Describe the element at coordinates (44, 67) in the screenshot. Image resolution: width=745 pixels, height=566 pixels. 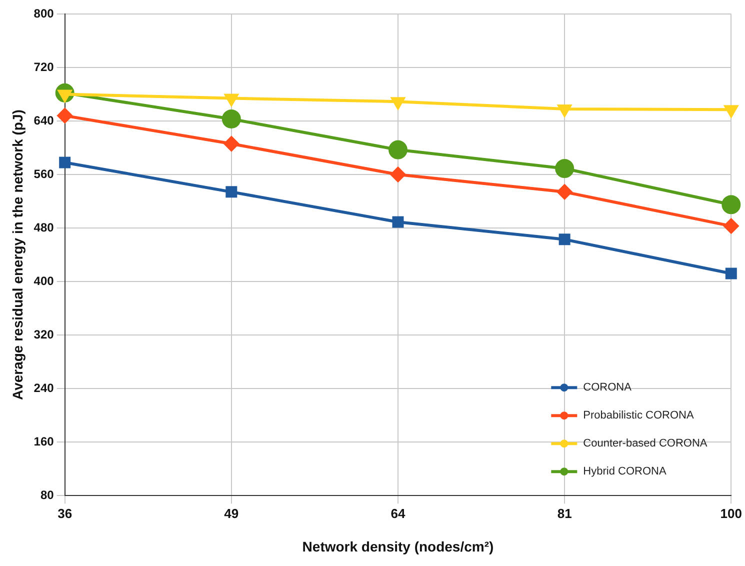
I see `y-tick-label: 720` at that location.